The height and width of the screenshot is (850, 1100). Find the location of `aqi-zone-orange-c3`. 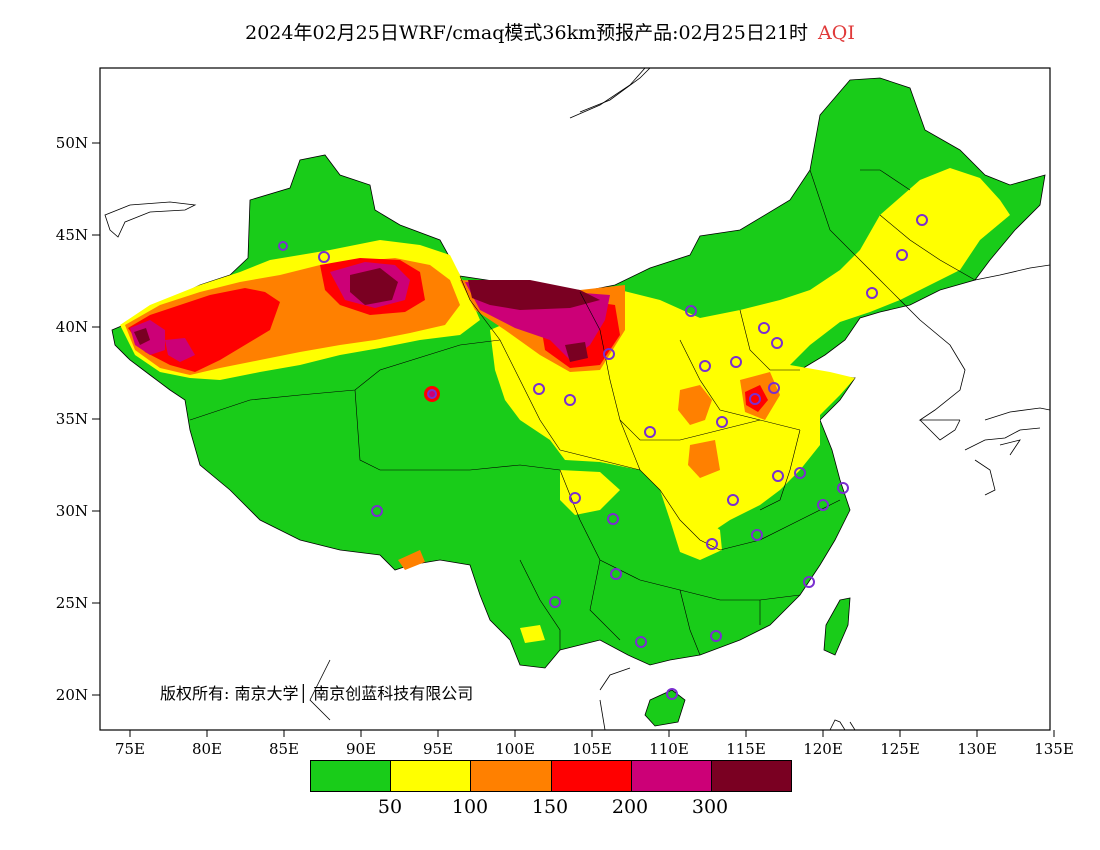

aqi-zone-orange-c3 is located at coordinates (704, 459).